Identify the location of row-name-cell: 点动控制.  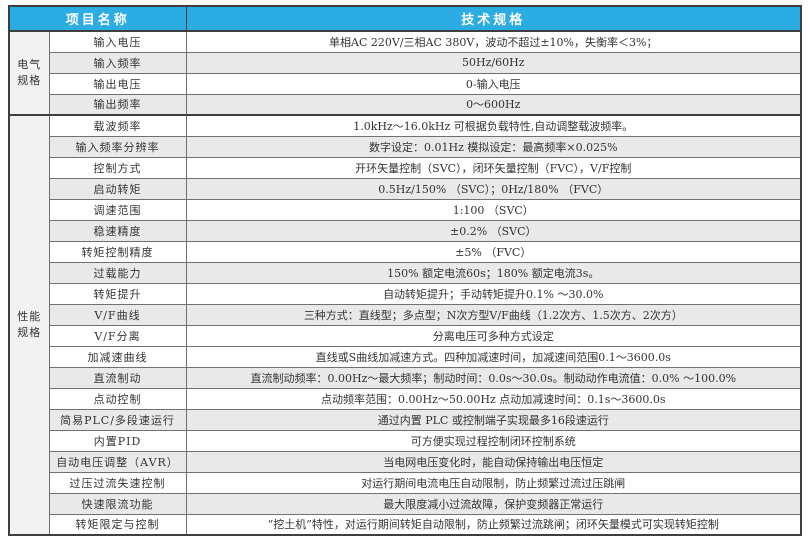
(117, 398).